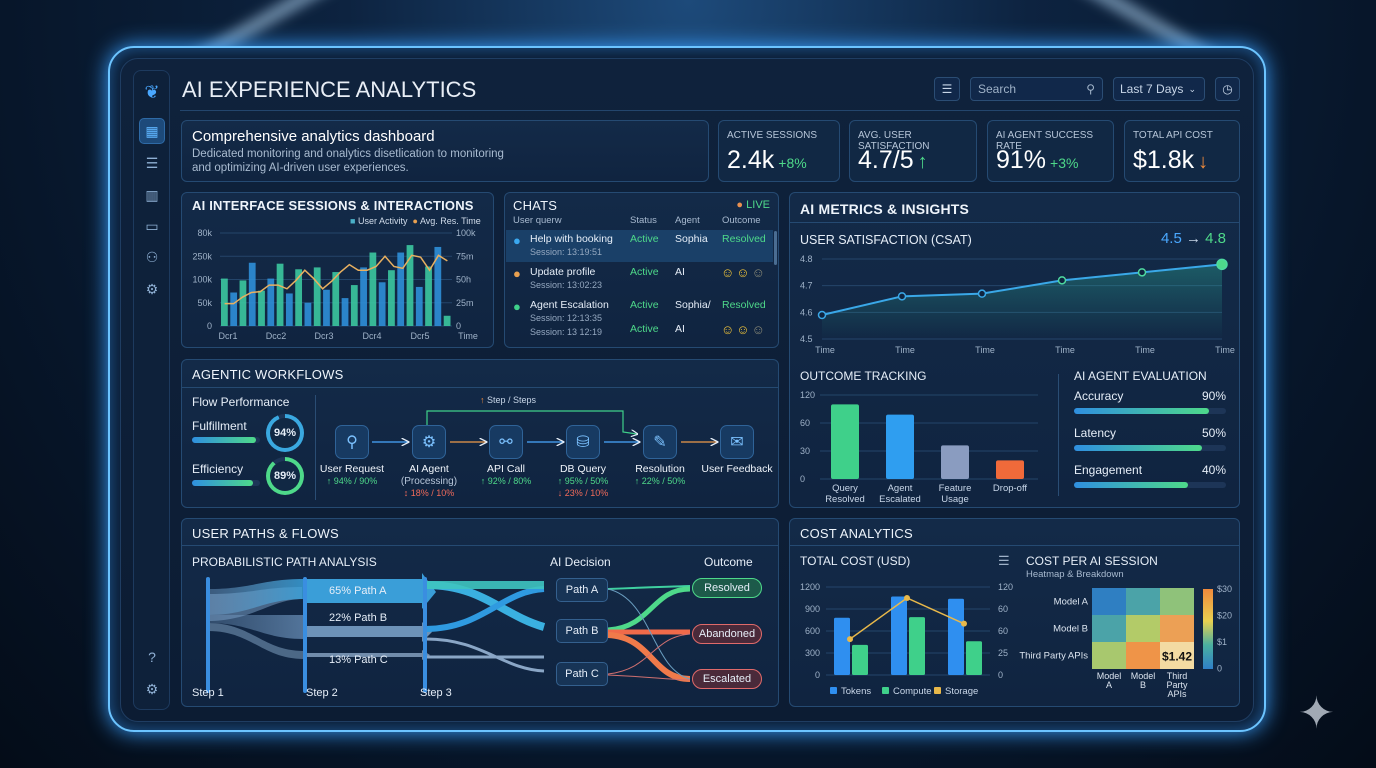 The image size is (1376, 768). I want to click on sidebar-item-users: ⚇, so click(152, 256).